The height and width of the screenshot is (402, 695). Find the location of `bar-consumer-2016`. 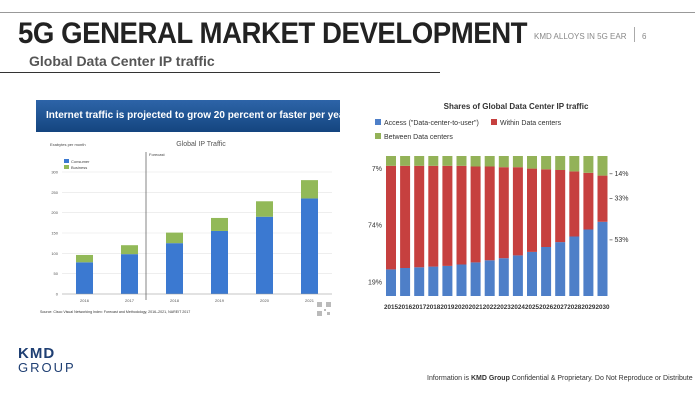

bar-consumer-2016 is located at coordinates (84, 278).